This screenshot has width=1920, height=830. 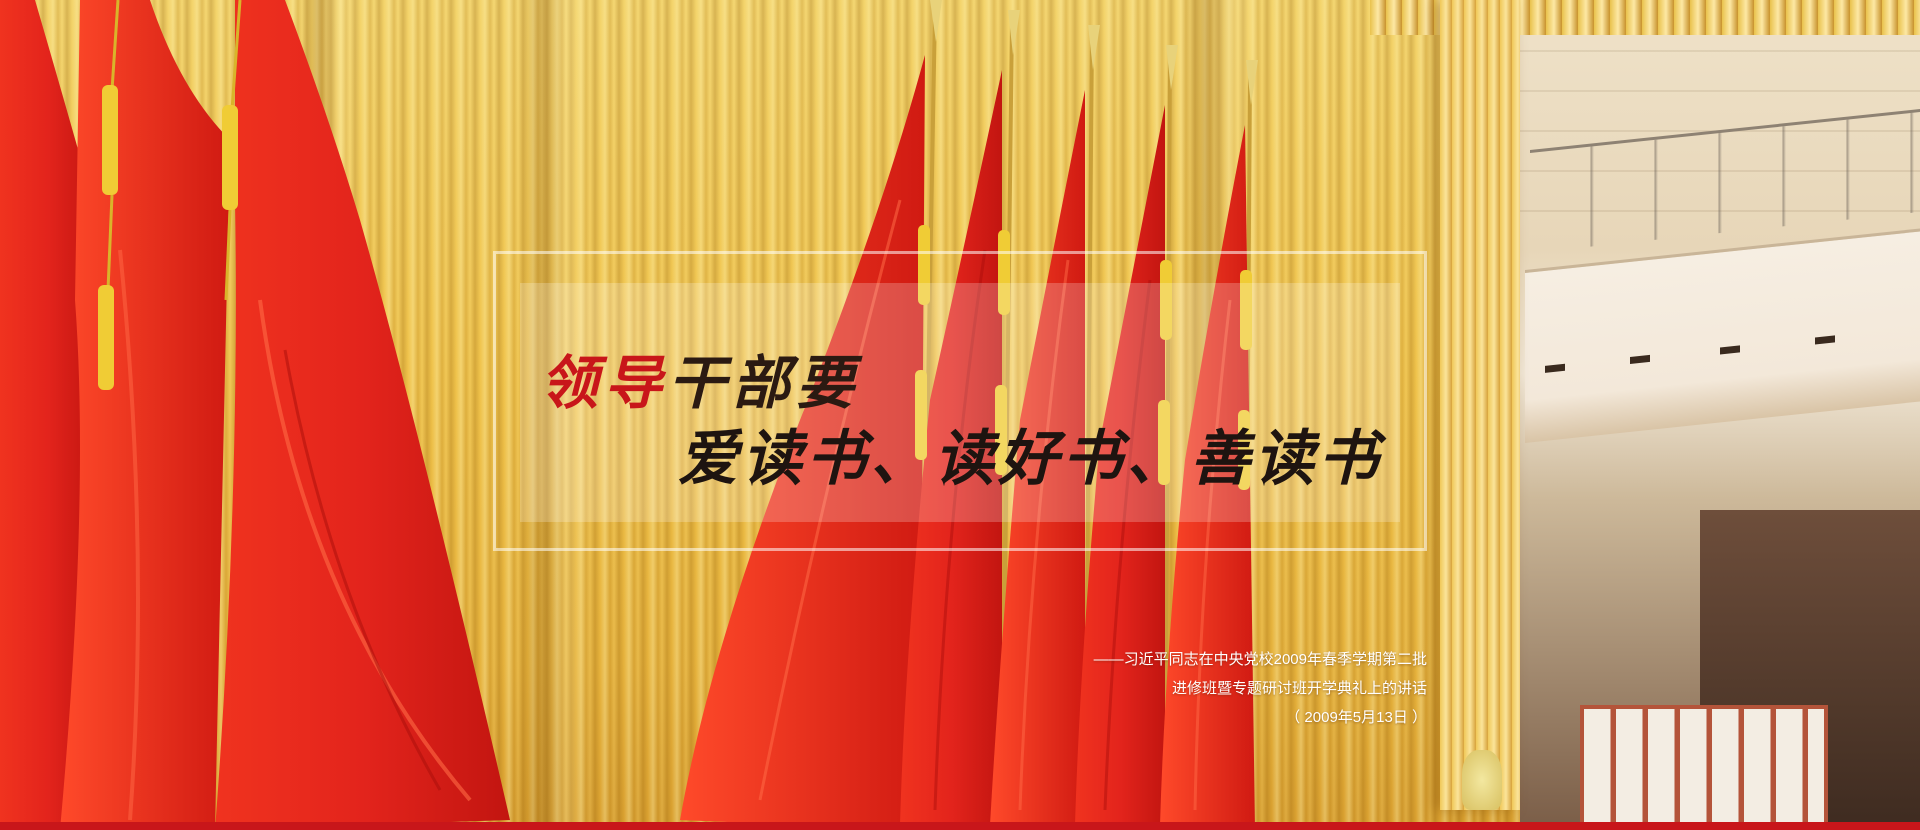 What do you see at coordinates (1356, 717) in the screenshot?
I see `caption-line-3: （ 2009年5月13日 ）` at bounding box center [1356, 717].